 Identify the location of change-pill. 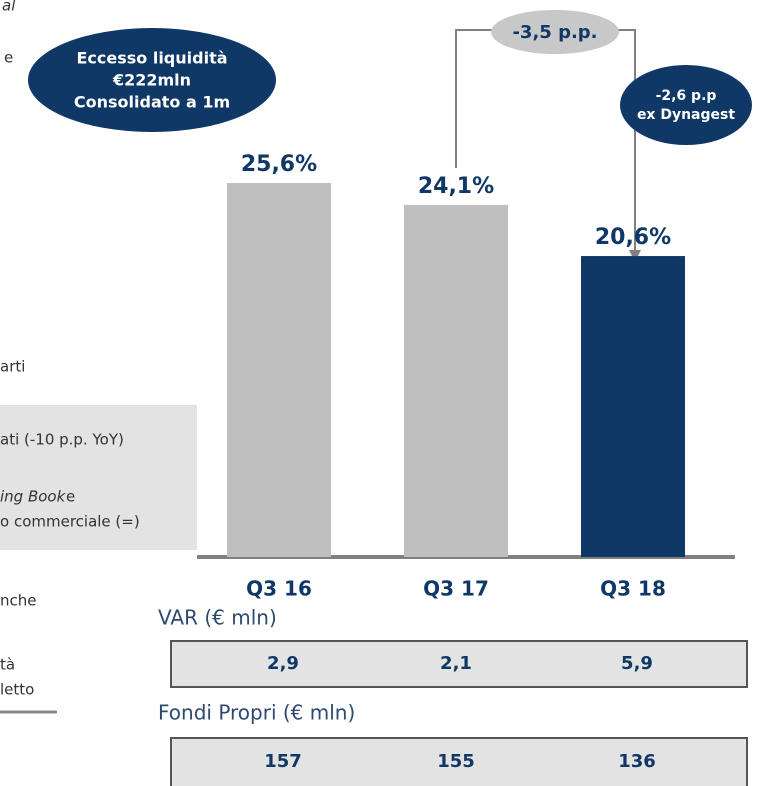
(555, 32).